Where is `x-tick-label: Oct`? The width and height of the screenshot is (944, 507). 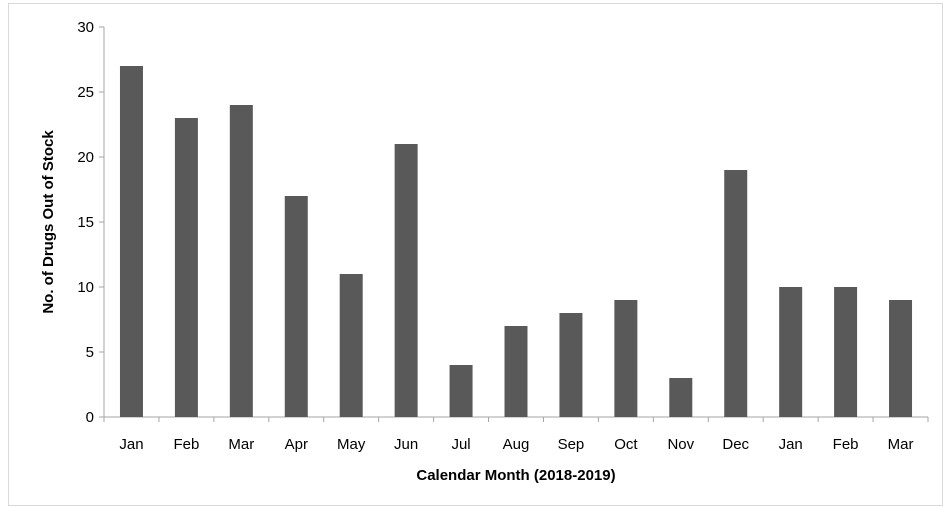
x-tick-label: Oct is located at coordinates (626, 444).